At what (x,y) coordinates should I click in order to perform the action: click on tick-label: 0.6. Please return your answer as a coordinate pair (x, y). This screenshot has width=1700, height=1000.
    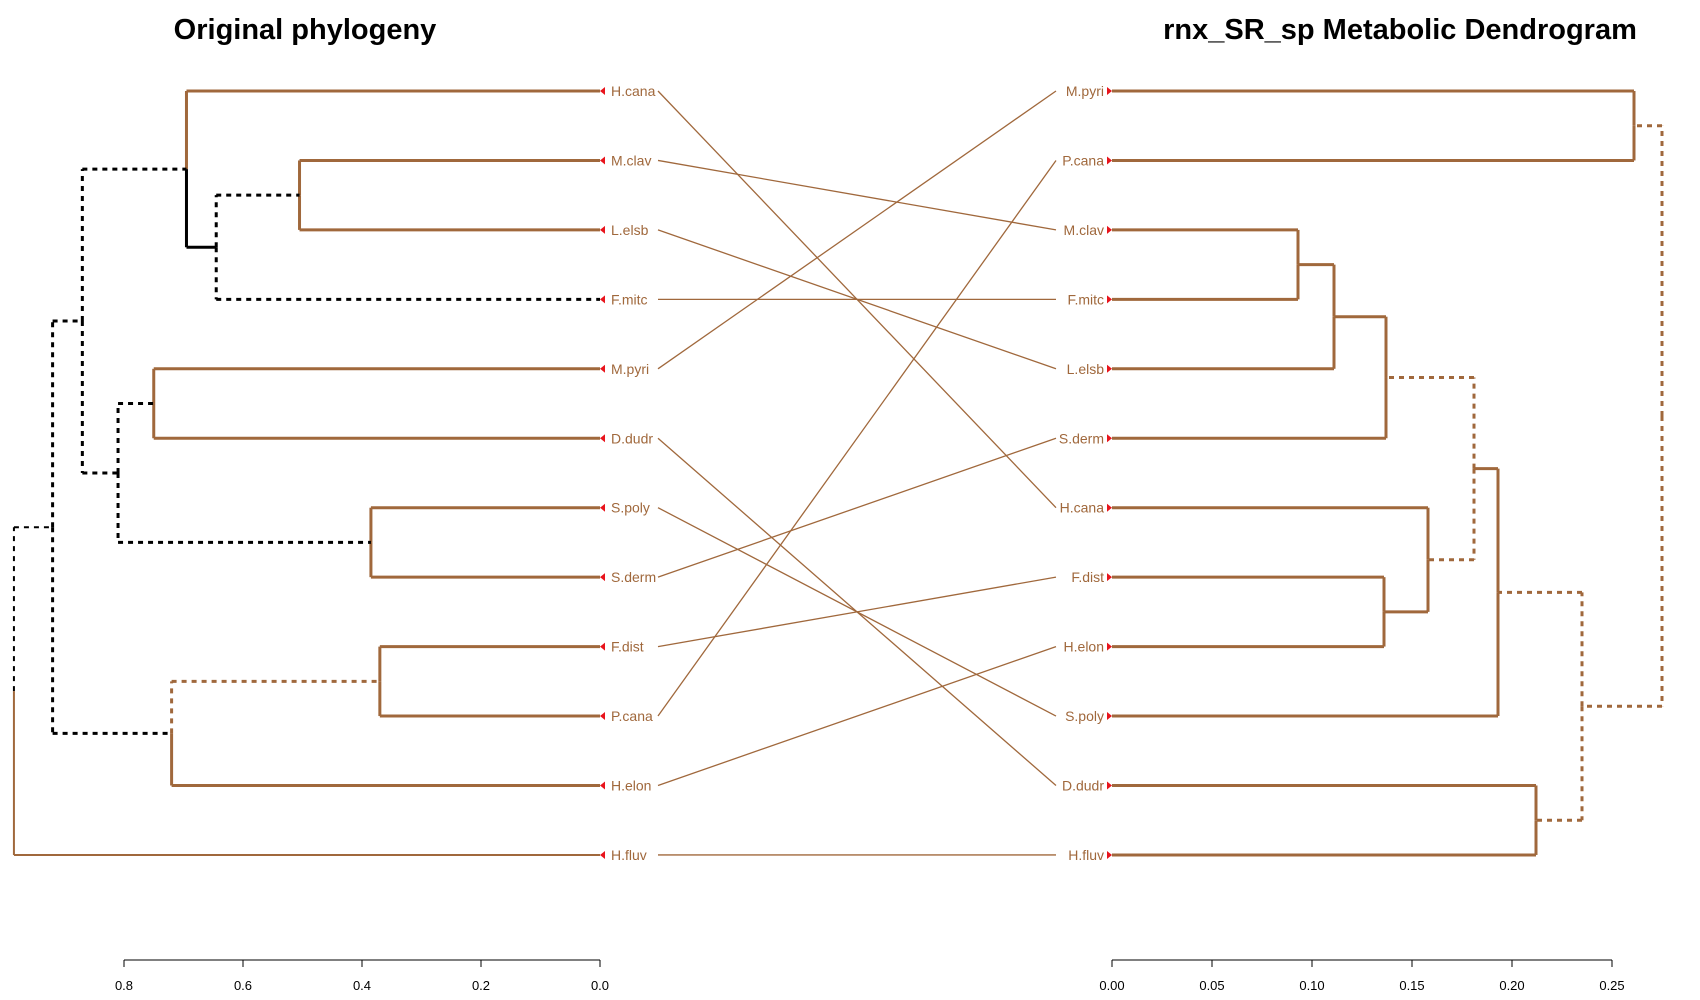
    Looking at the image, I should click on (243, 985).